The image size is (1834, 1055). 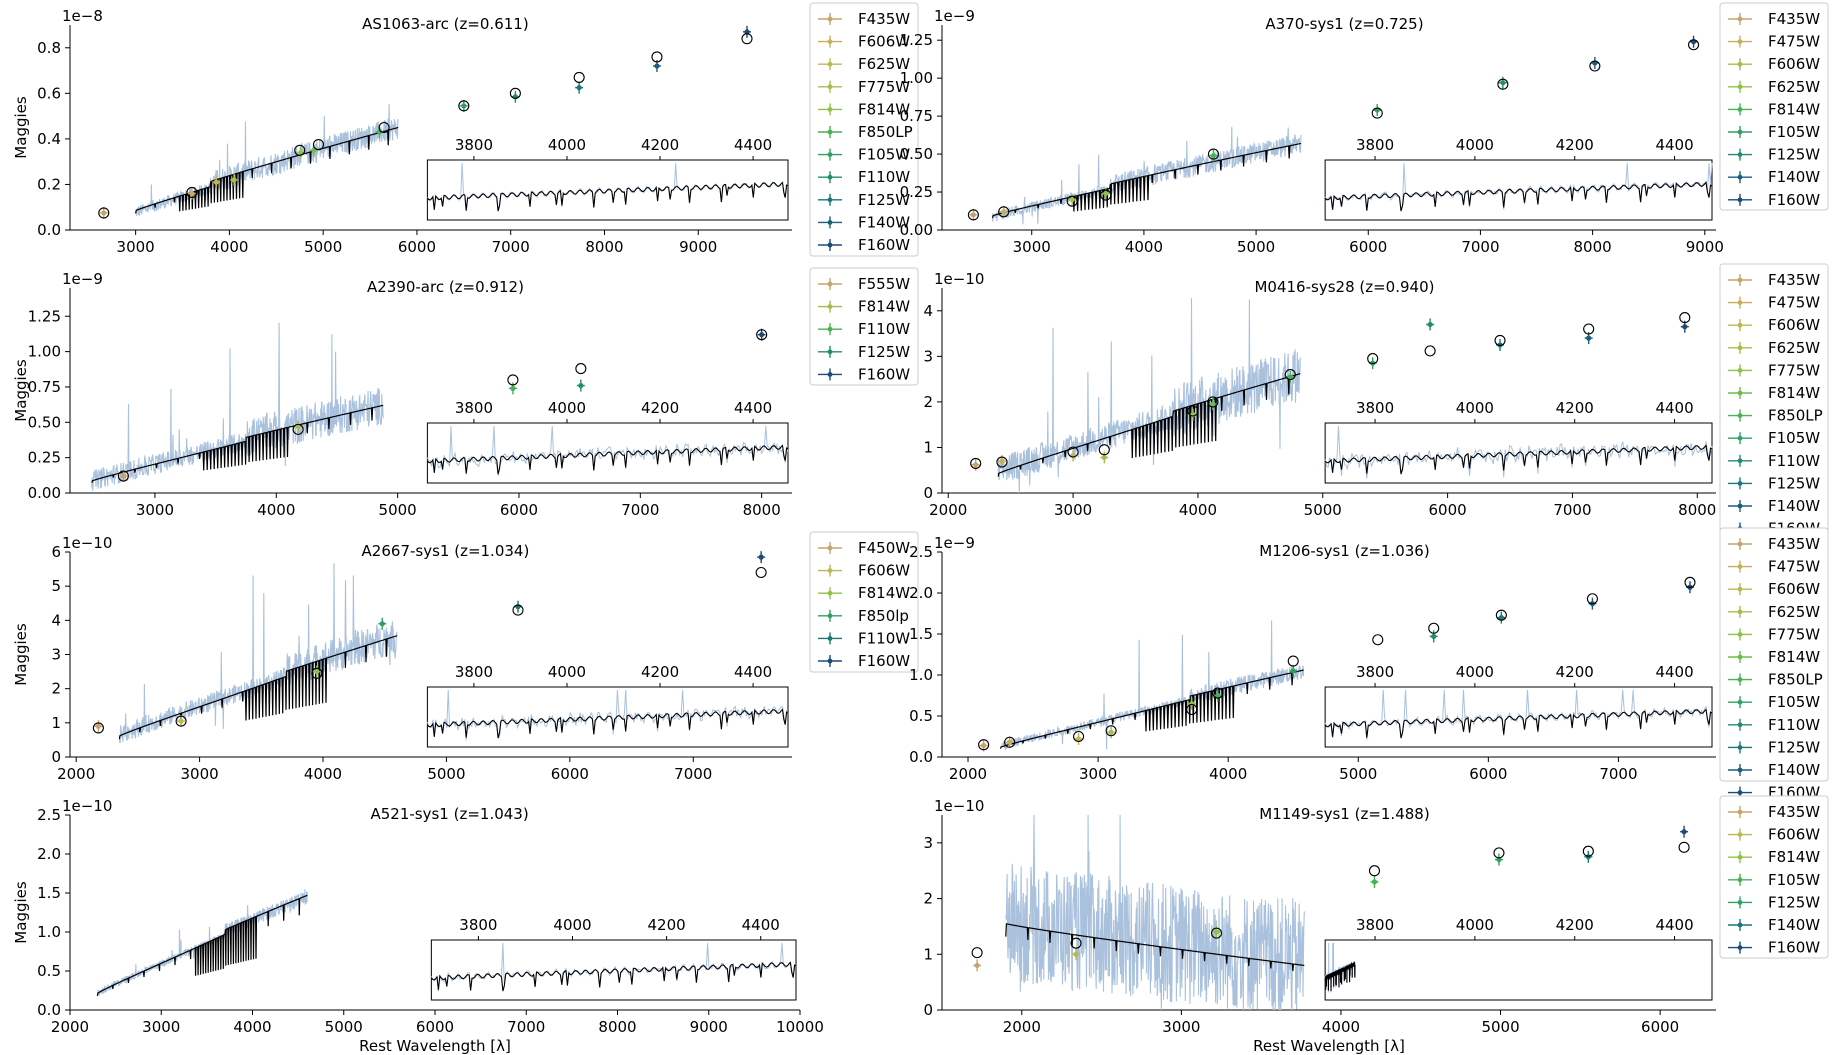 I want to click on inset-tick-label: 4200, so click(x=667, y=925).